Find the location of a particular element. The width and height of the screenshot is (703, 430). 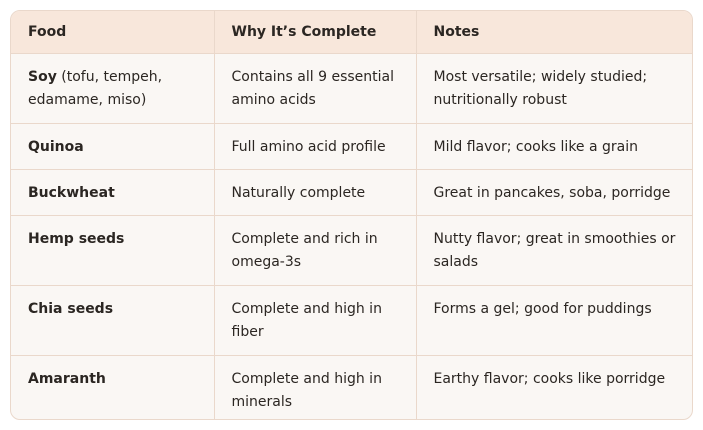

why-cell: Complete and high in fiber is located at coordinates (315, 320).